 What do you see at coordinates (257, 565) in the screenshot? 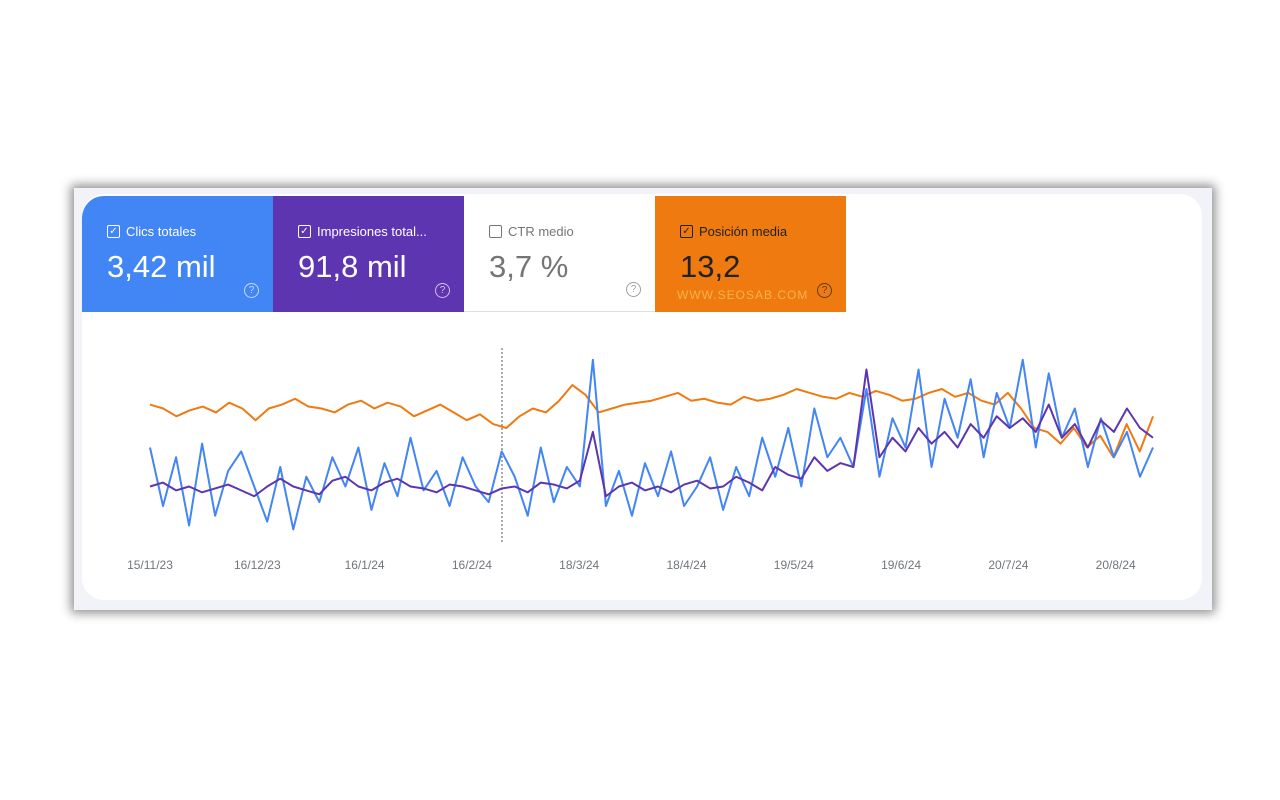
I see `x-tick-label: 16/12/23` at bounding box center [257, 565].